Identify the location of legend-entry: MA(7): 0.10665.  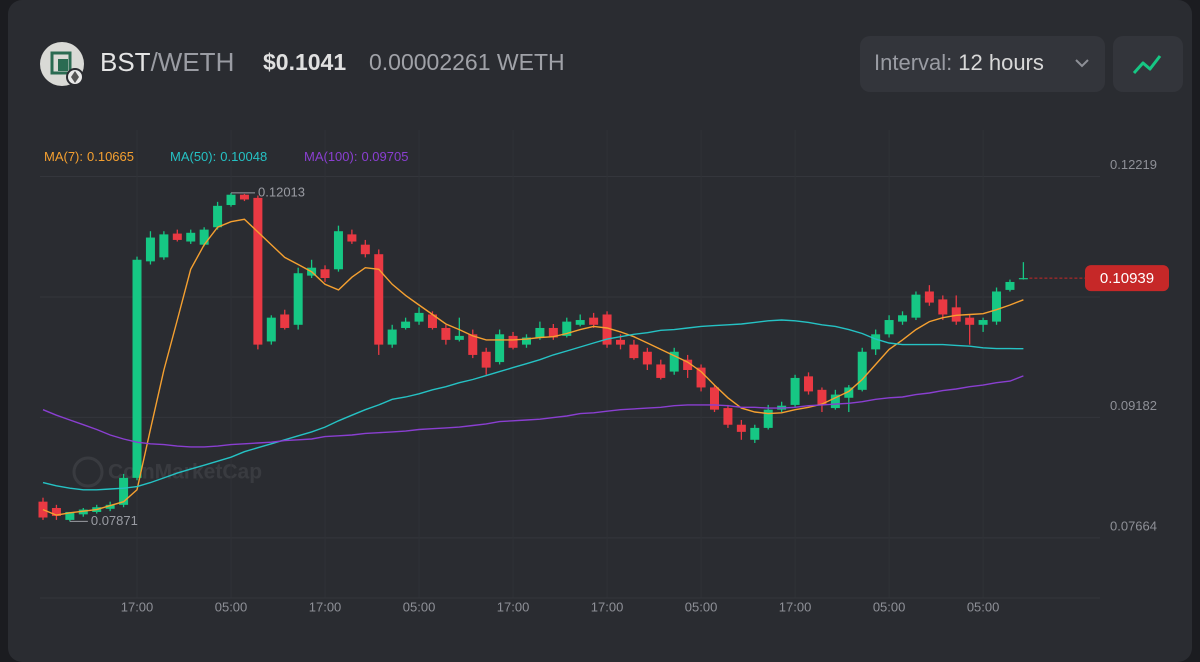
(89, 156).